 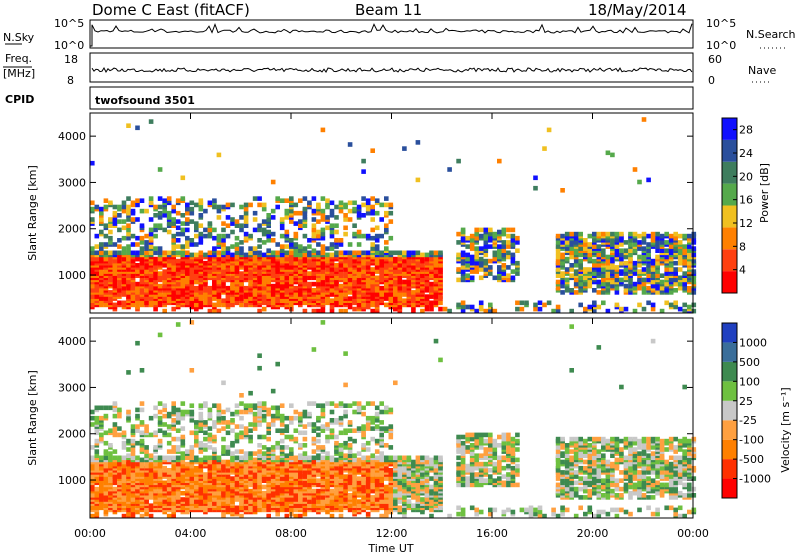 What do you see at coordinates (72, 136) in the screenshot?
I see `y-tick-label: 4000` at bounding box center [72, 136].